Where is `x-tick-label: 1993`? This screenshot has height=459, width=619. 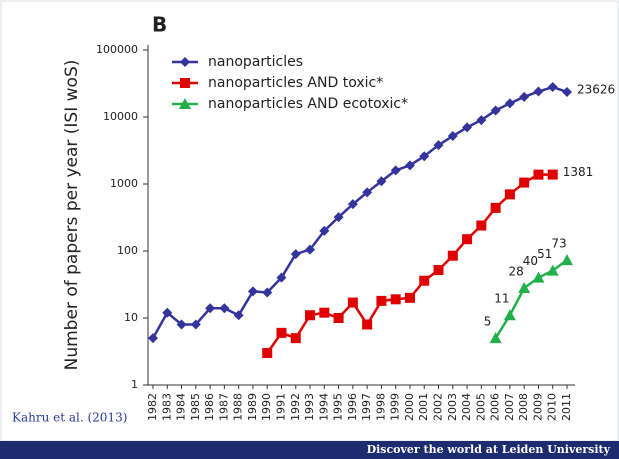
x-tick-label: 1993 is located at coordinates (309, 407).